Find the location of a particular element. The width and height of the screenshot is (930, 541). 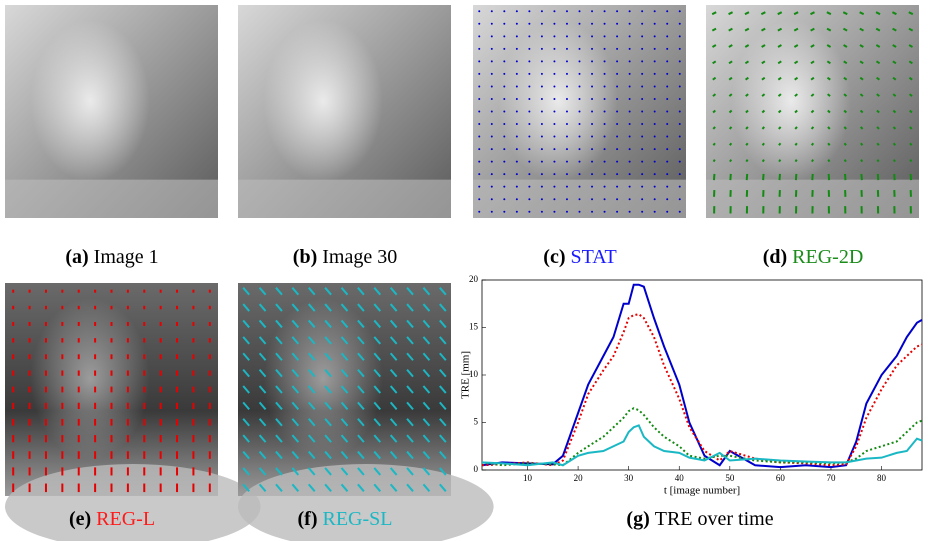

caption-text: Image 1 is located at coordinates (126, 257).